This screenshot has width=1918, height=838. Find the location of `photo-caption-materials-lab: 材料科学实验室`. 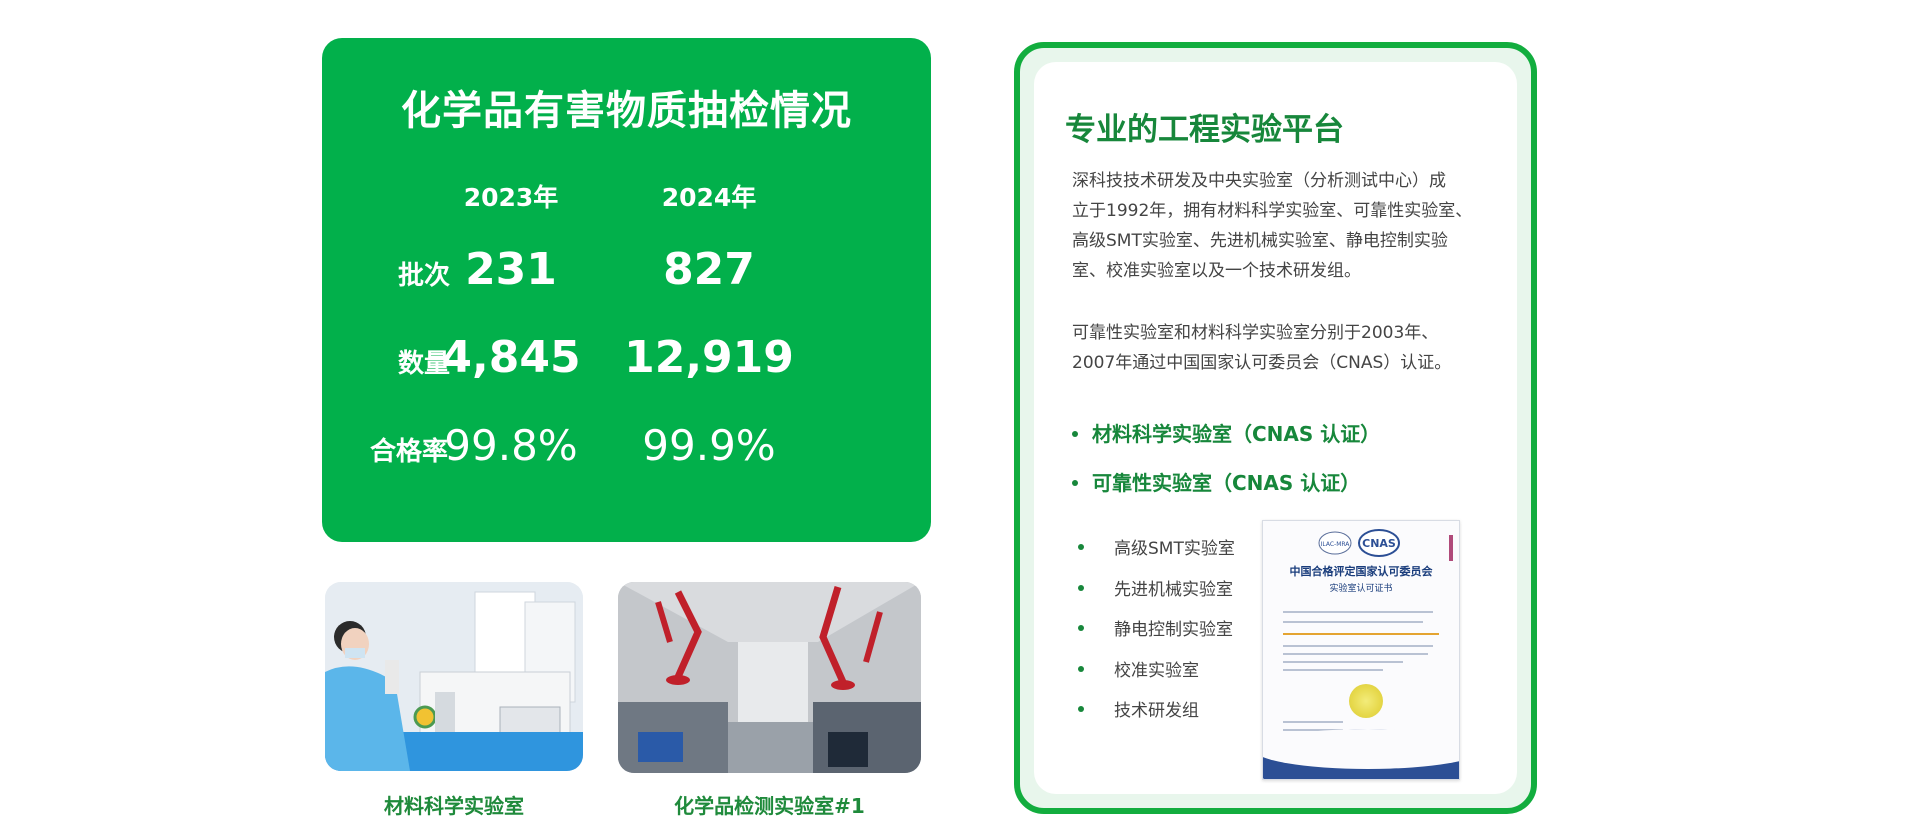

photo-caption-materials-lab: 材料科学实验室 is located at coordinates (454, 806).